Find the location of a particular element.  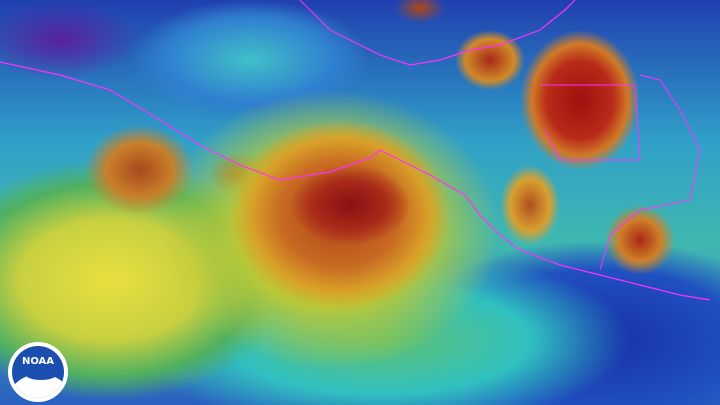

noaa-logo: NOAA is located at coordinates (38, 372).